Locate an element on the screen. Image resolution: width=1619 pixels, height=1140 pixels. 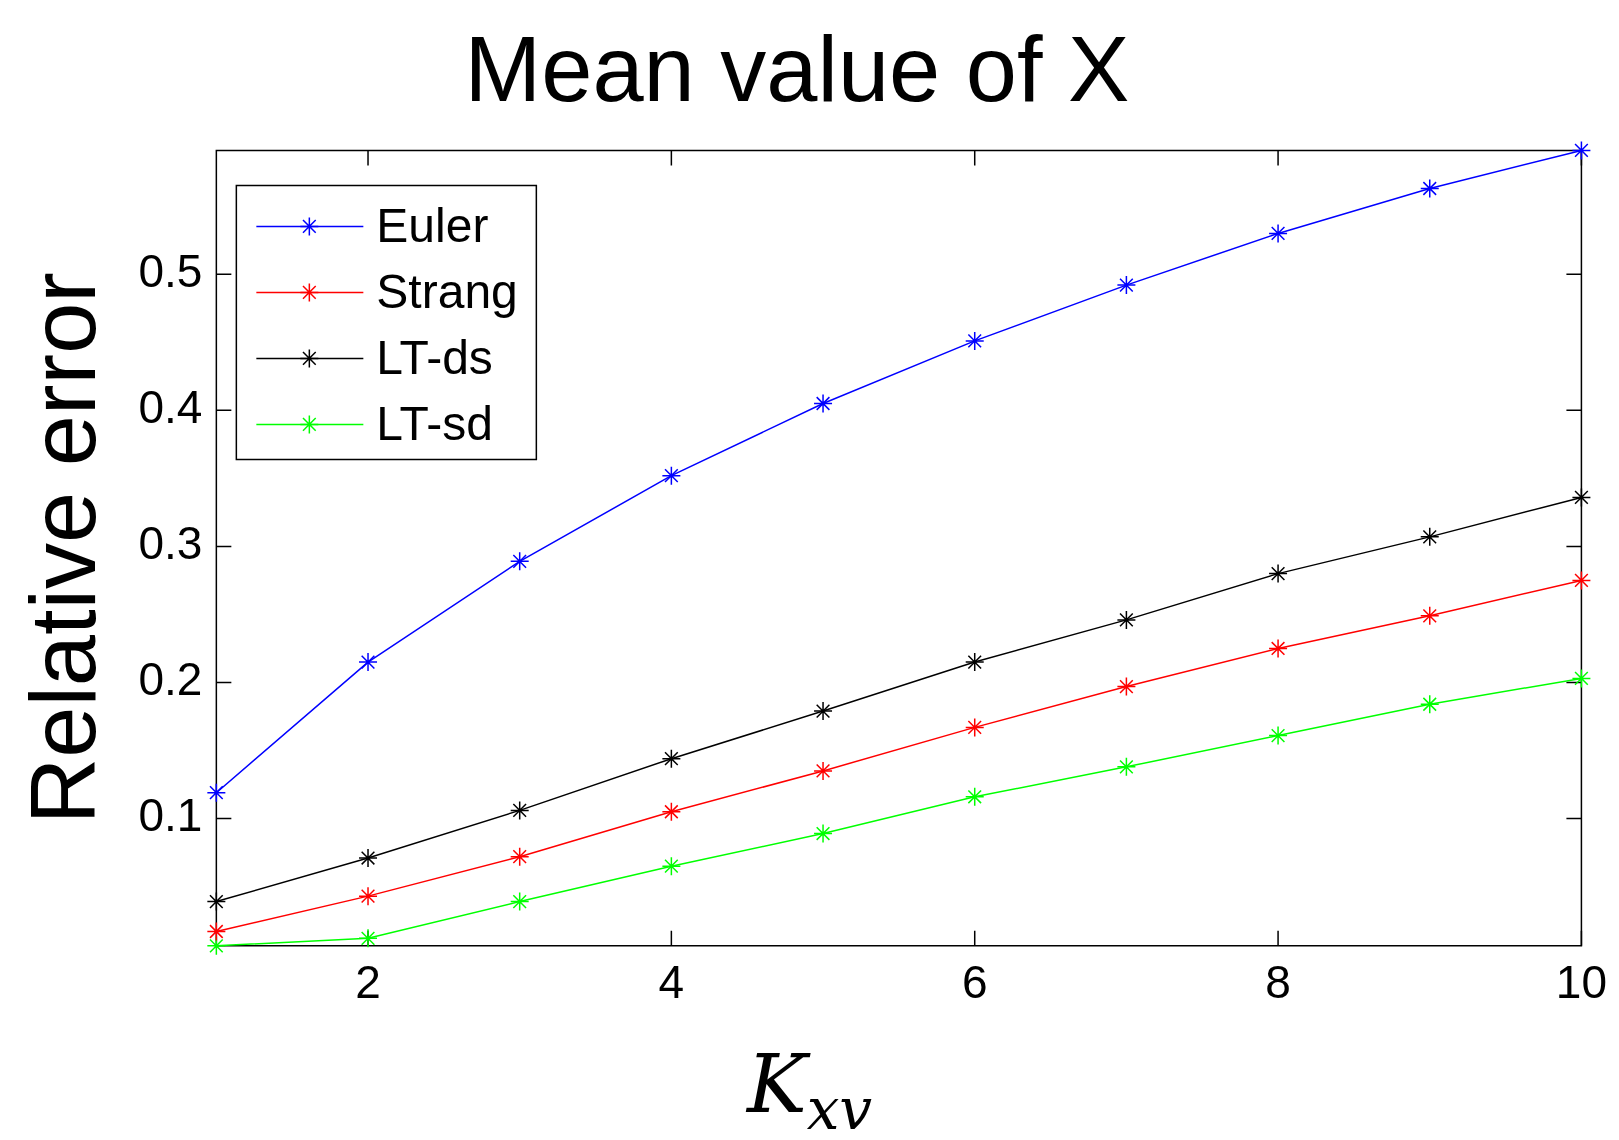
y-tick-label: 0.1 is located at coordinates (170, 815).